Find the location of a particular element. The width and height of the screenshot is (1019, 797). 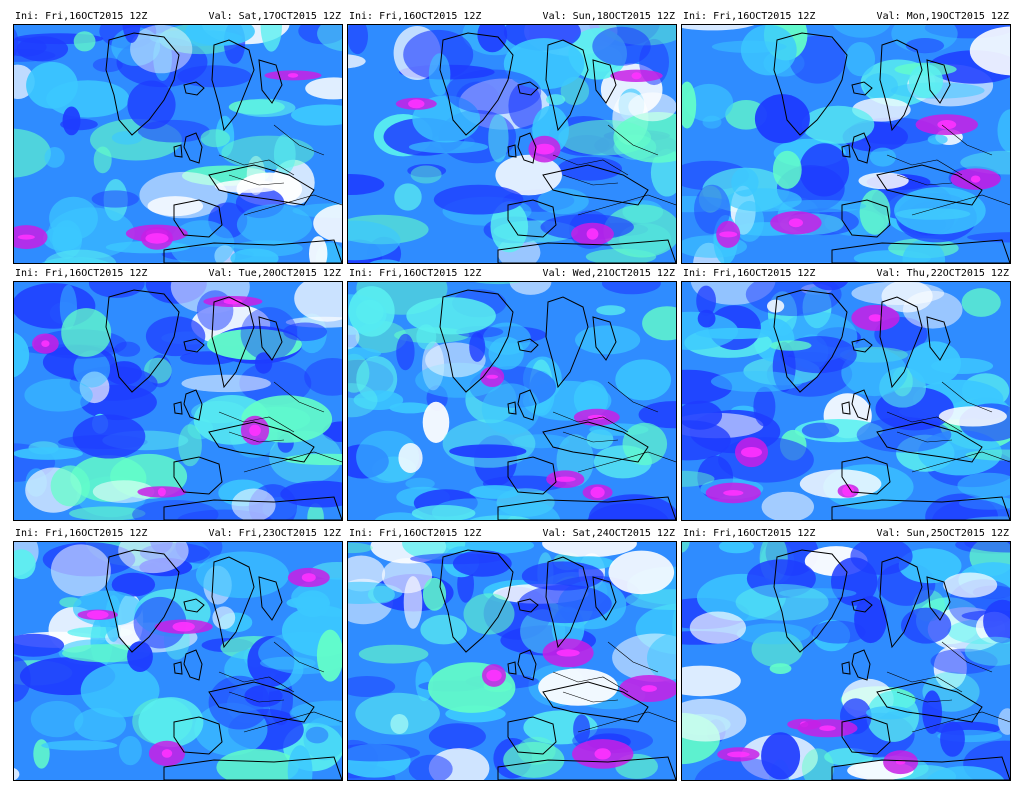

valid-time-label: Val: Thu,22OCT2015 12Z is located at coordinates (942, 273).